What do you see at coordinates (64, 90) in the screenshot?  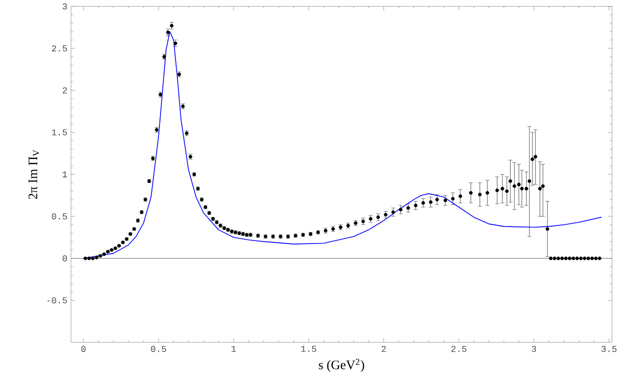 I see `y-tick-label: 2` at bounding box center [64, 90].